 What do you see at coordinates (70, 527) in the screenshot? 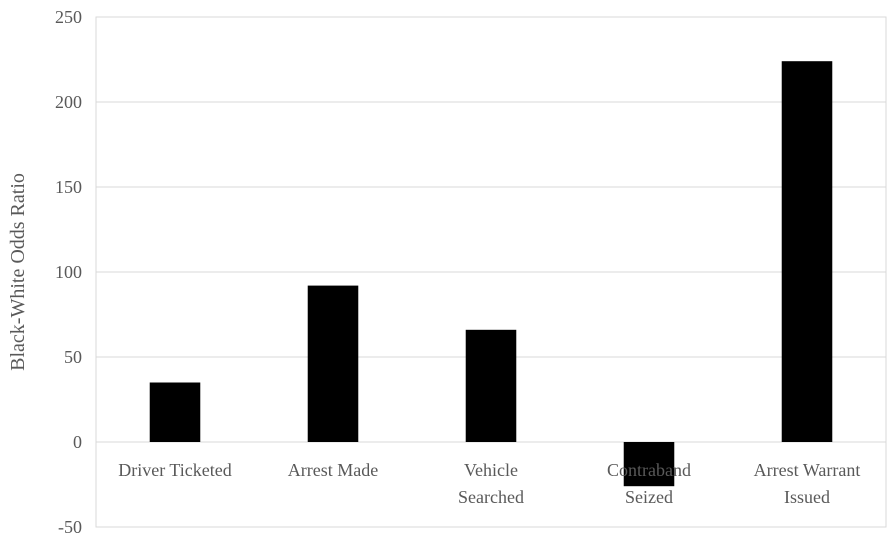
I see `y-tick-label: -50` at bounding box center [70, 527].